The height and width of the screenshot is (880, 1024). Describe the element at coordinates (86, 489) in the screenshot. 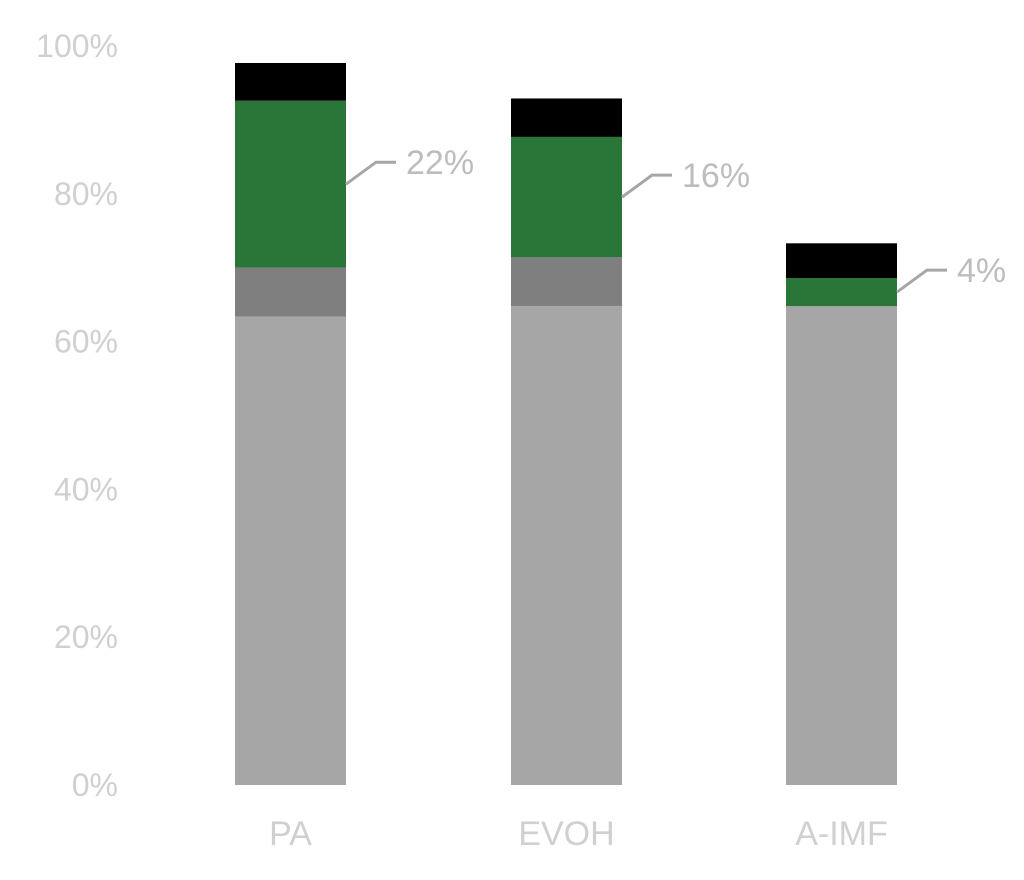

I see `y-tick-label: 40%` at that location.